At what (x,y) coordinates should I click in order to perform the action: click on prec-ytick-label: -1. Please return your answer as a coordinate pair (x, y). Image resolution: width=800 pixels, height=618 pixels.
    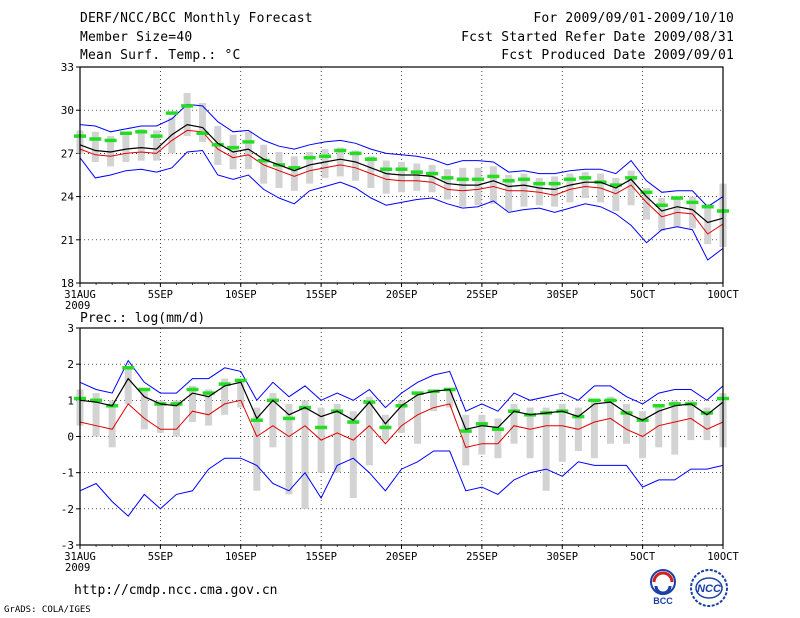
    Looking at the image, I should click on (67, 473).